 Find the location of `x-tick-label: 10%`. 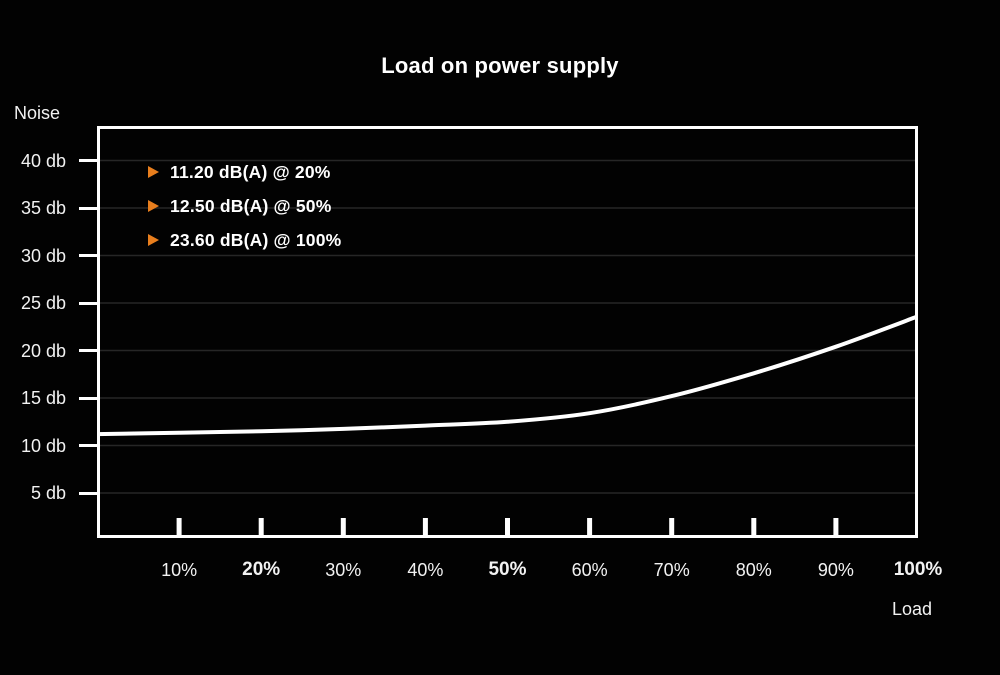

x-tick-label: 10% is located at coordinates (179, 570).